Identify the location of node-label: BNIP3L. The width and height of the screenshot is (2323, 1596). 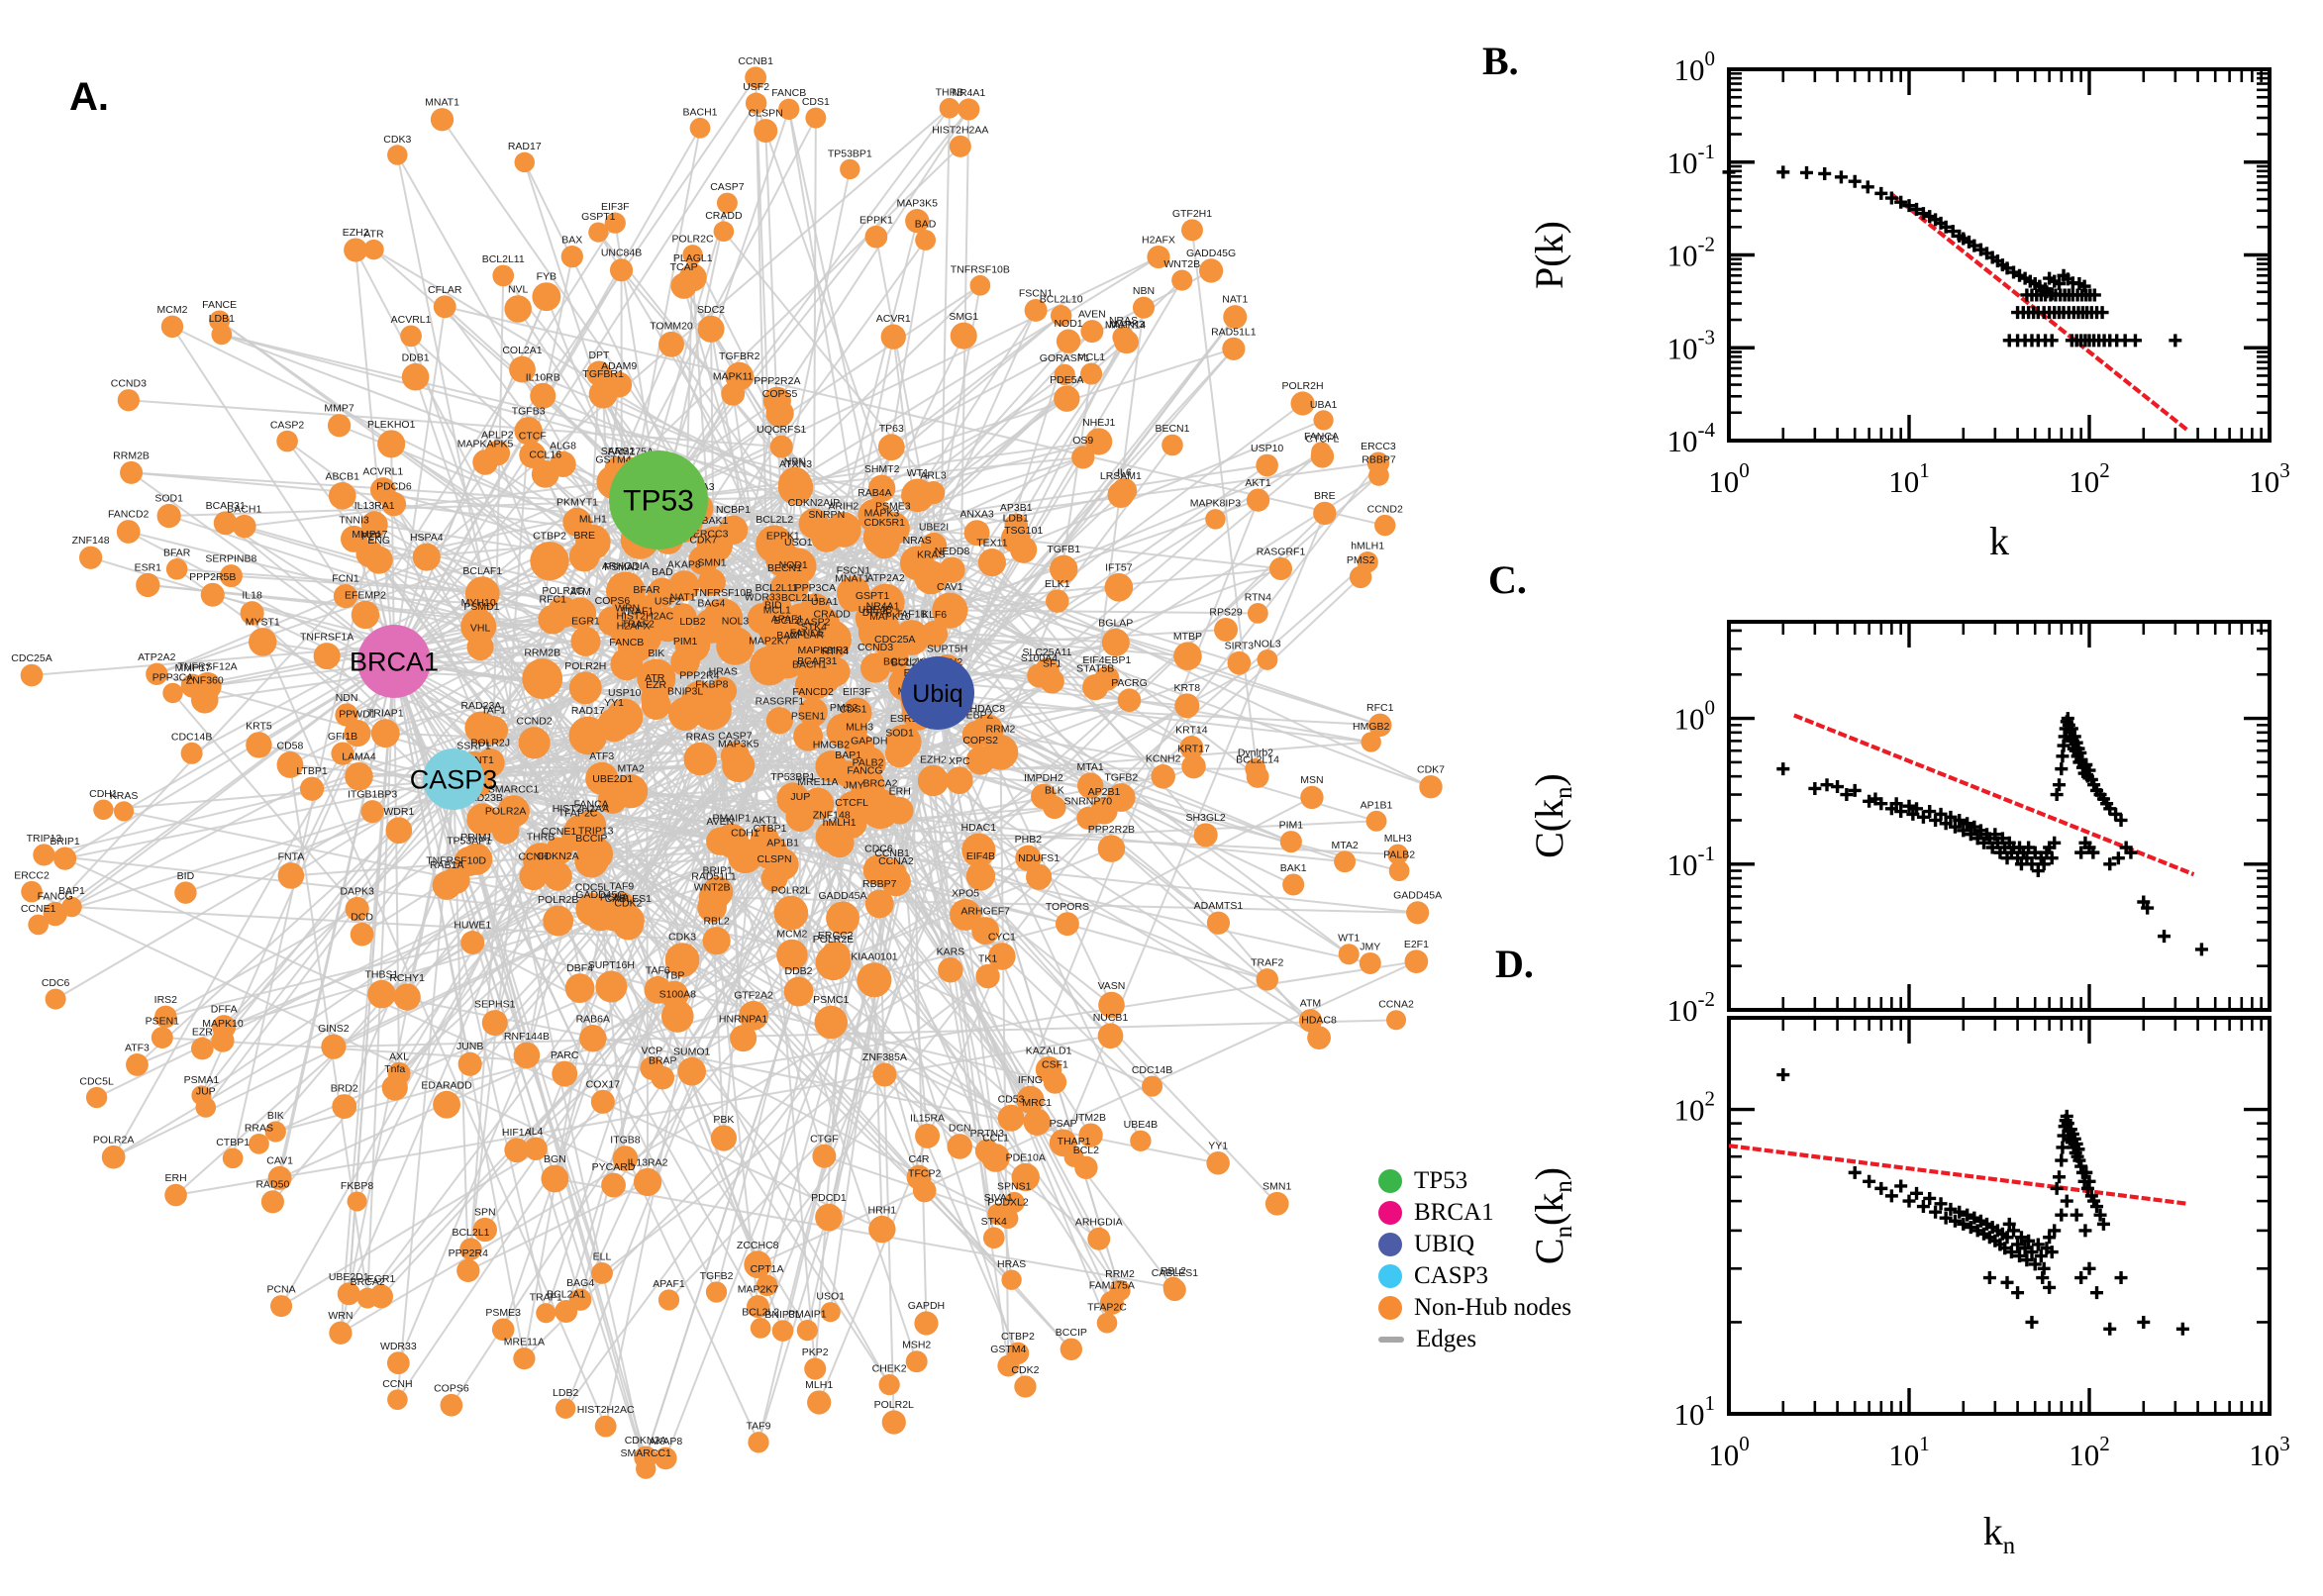
(782, 1315).